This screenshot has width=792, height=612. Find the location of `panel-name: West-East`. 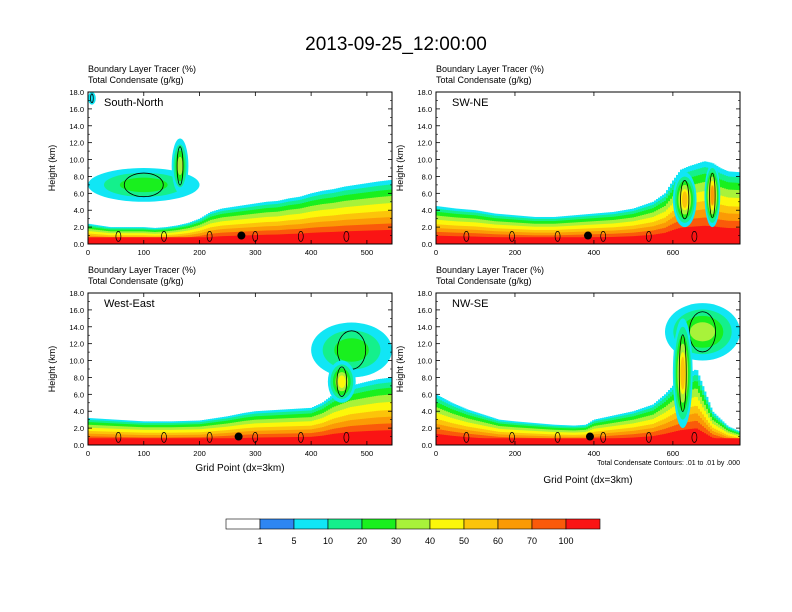

panel-name: West-East is located at coordinates (129, 304).